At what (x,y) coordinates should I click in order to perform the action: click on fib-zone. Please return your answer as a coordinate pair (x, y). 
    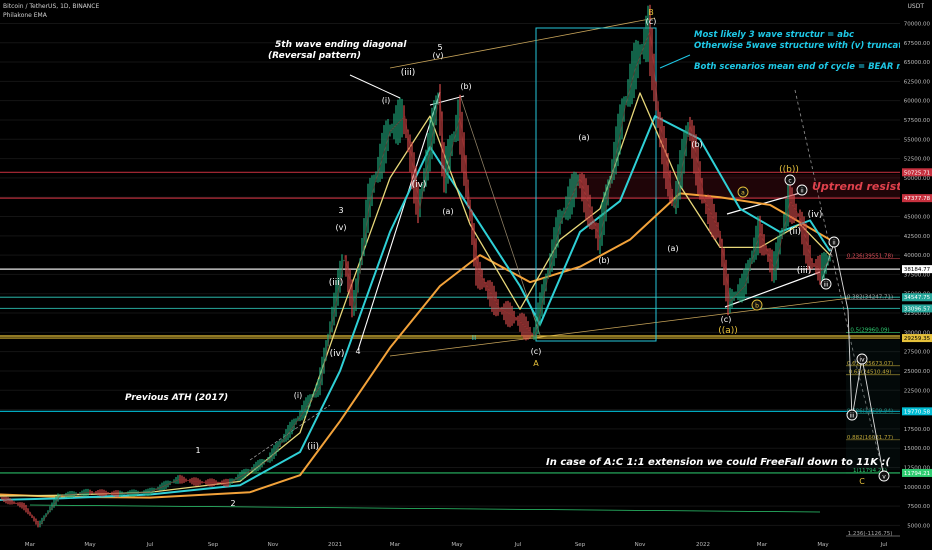
    Looking at the image, I should click on (873, 405).